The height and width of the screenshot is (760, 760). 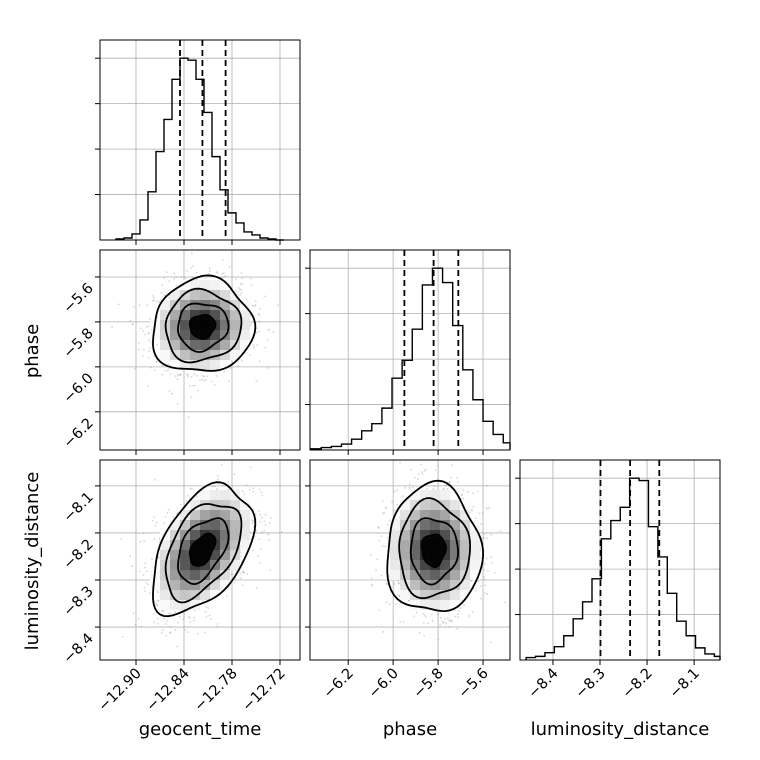 I want to click on y-tick-label: −8.4, so click(x=79, y=649).